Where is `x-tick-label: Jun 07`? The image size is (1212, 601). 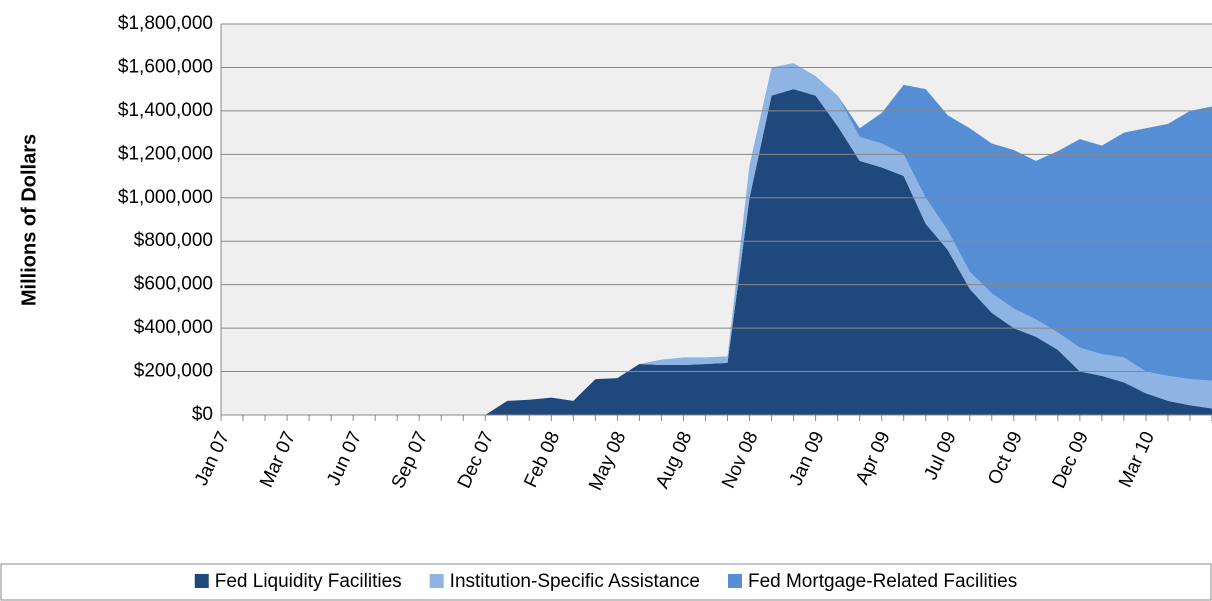
x-tick-label: Jun 07 is located at coordinates (344, 458).